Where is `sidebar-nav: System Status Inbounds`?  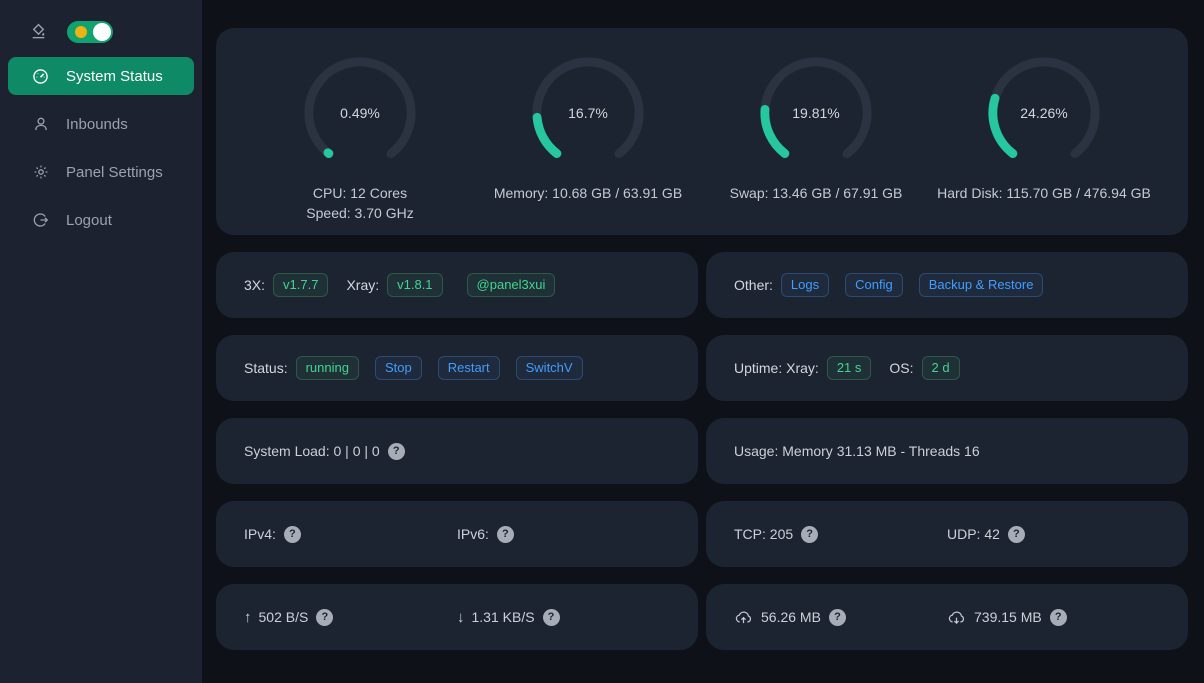 sidebar-nav: System Status Inbounds is located at coordinates (101, 148).